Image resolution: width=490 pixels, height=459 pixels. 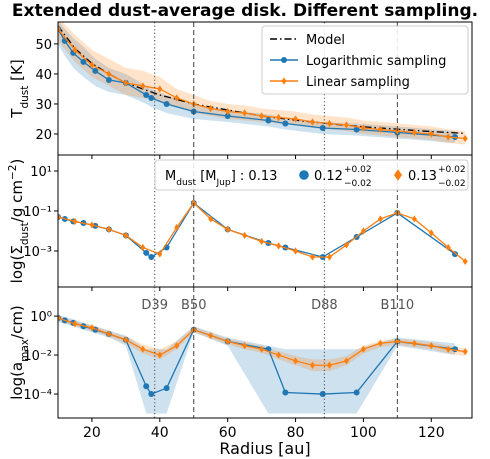 I want to click on x-tick-label: 80, so click(x=296, y=433).